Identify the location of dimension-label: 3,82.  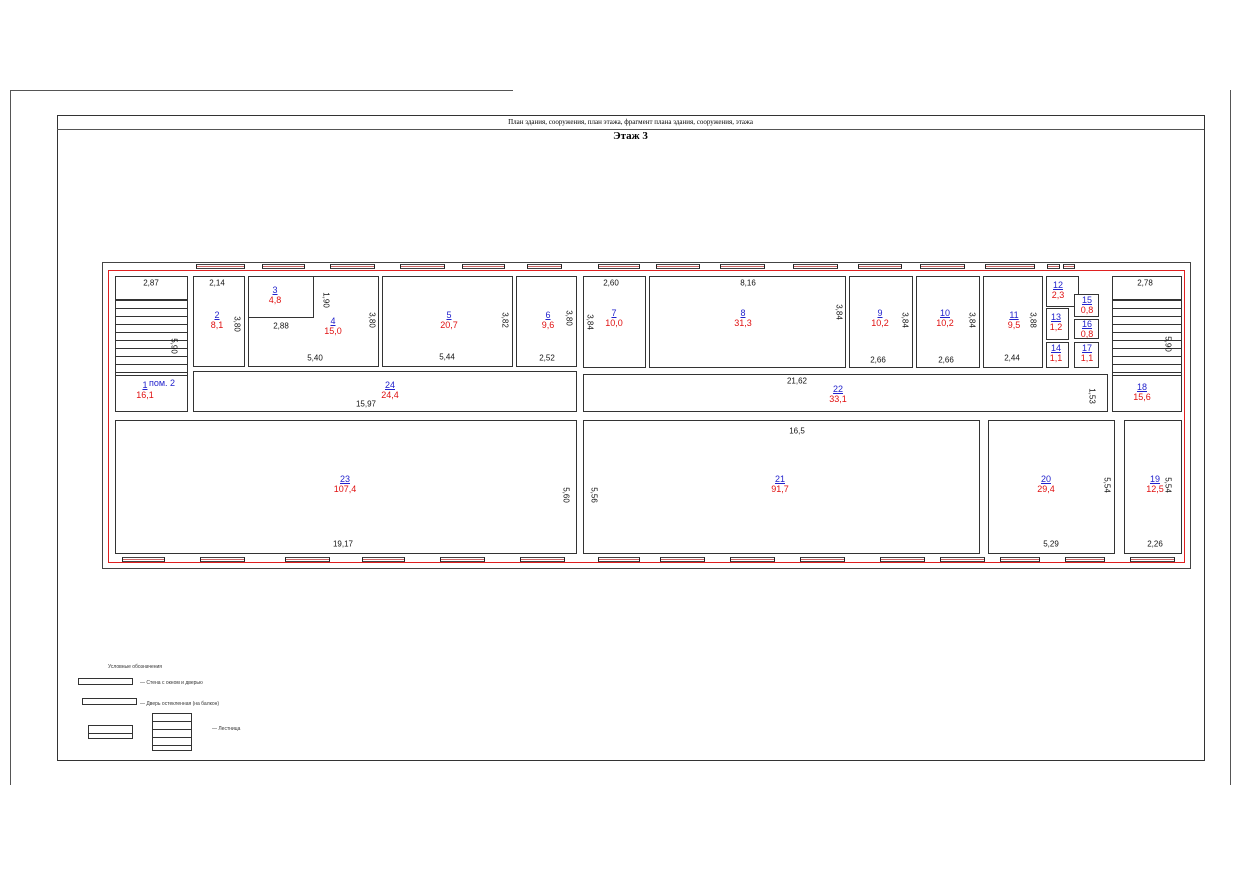
(505, 320).